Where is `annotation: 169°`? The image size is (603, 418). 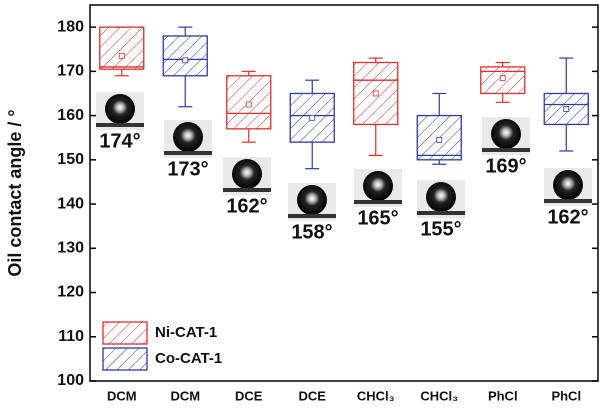
annotation: 169° is located at coordinates (505, 166).